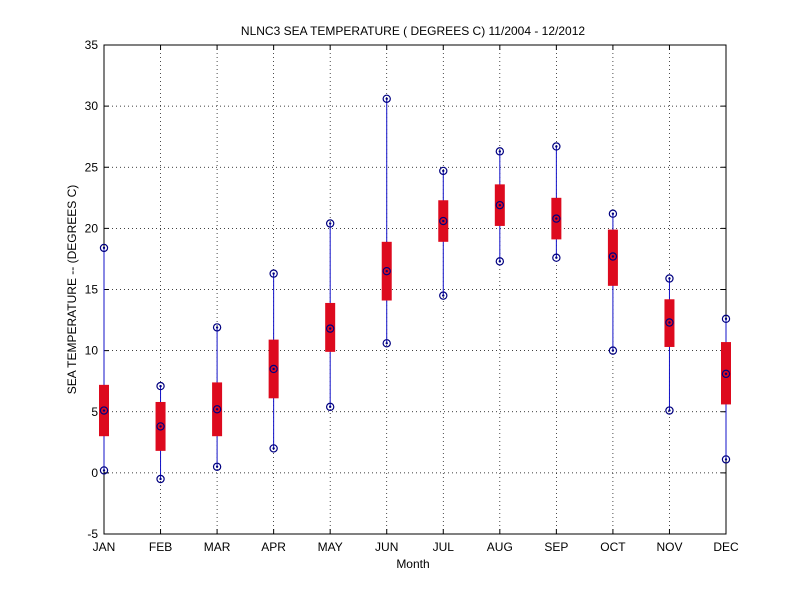 Image resolution: width=800 pixels, height=600 pixels. Describe the element at coordinates (92, 351) in the screenshot. I see `y-tick-label: 10` at that location.